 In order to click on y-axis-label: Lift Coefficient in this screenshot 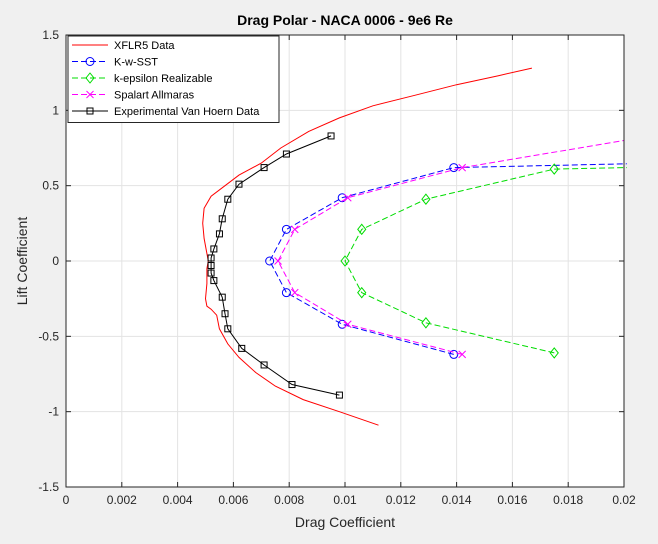, I will do `click(22, 261)`.